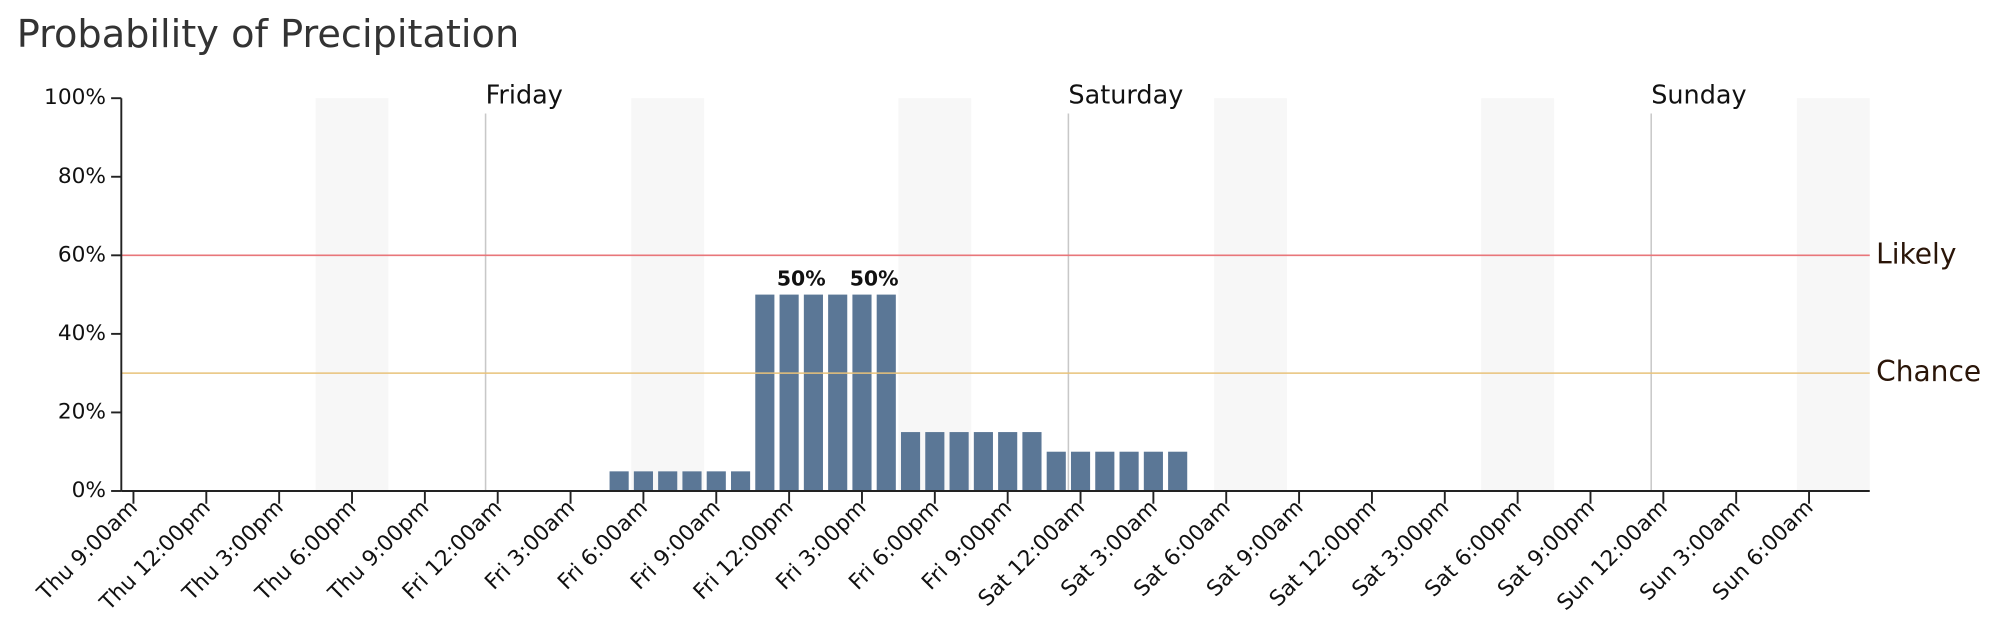 This screenshot has height=630, width=2000. Describe the element at coordinates (1698, 95) in the screenshot. I see `day-label: Sunday` at that location.